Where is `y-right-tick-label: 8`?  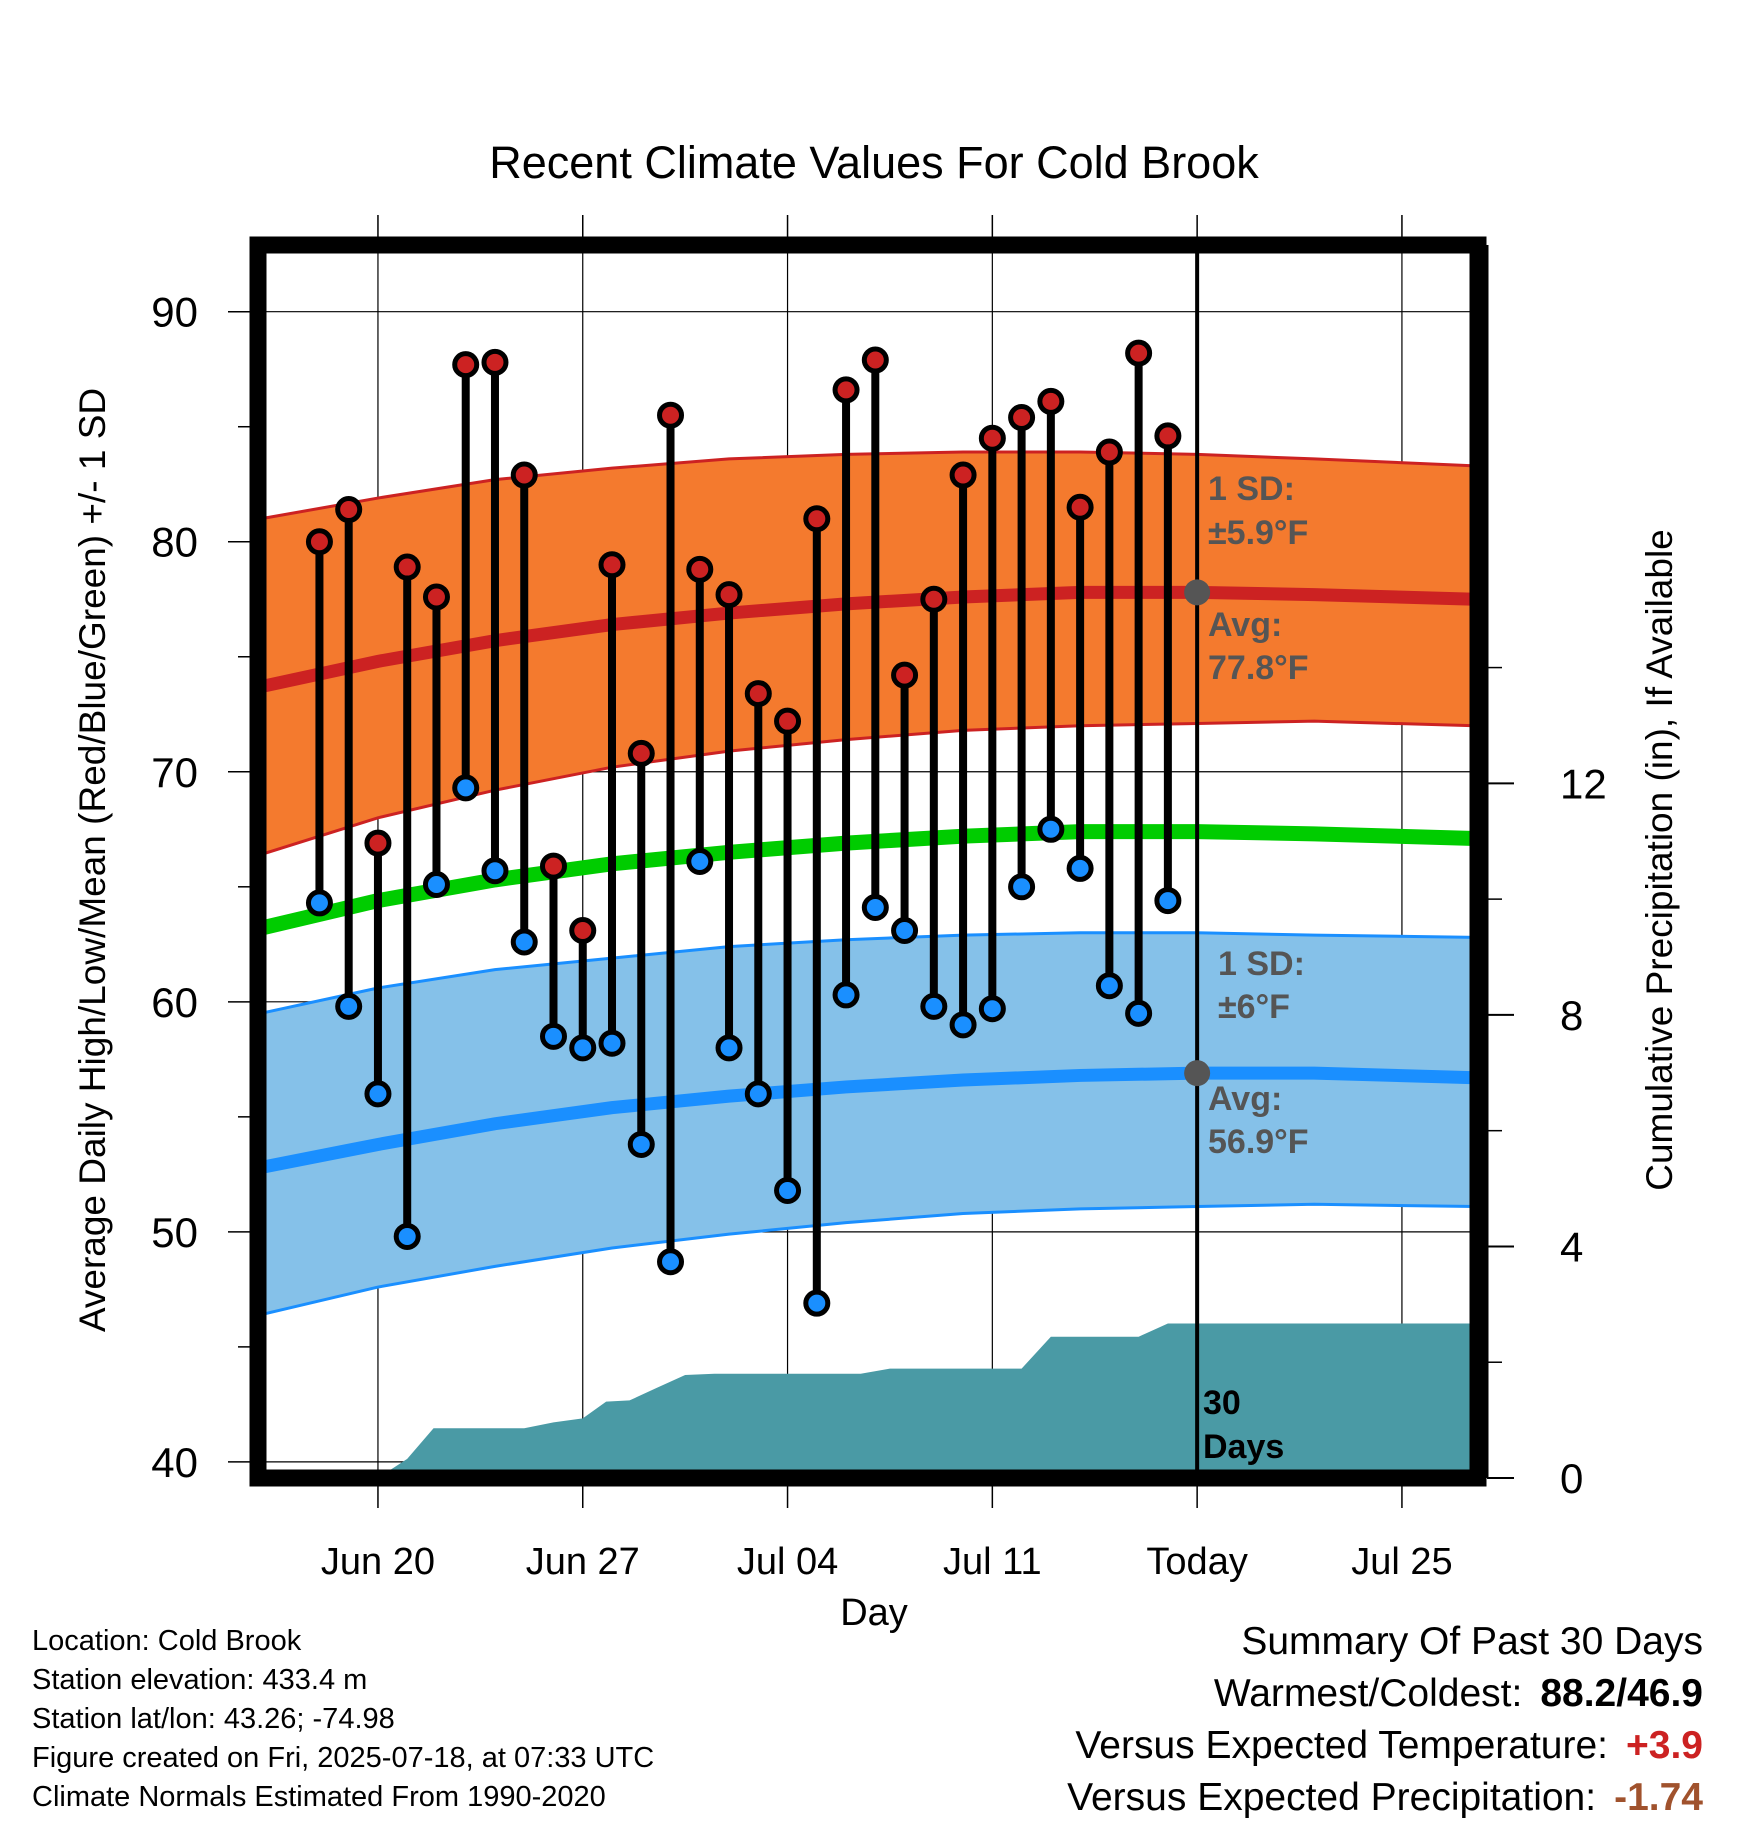
y-right-tick-label: 8 is located at coordinates (1571, 1015).